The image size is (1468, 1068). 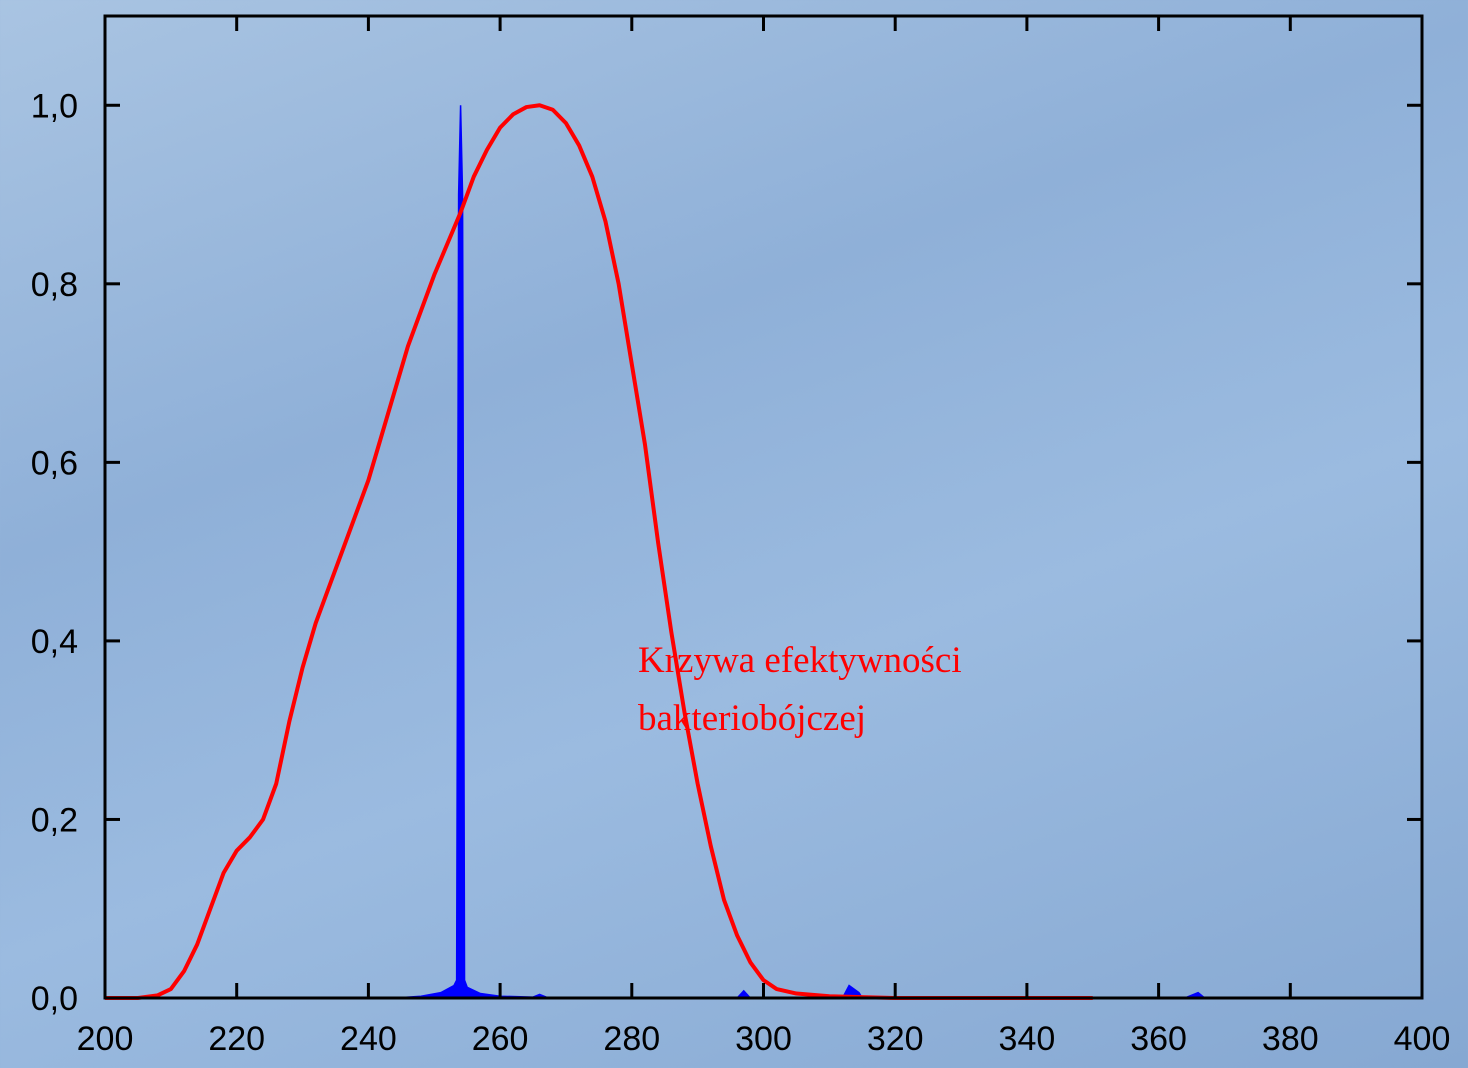 I want to click on x-tick-label: 340, so click(x=1027, y=1039).